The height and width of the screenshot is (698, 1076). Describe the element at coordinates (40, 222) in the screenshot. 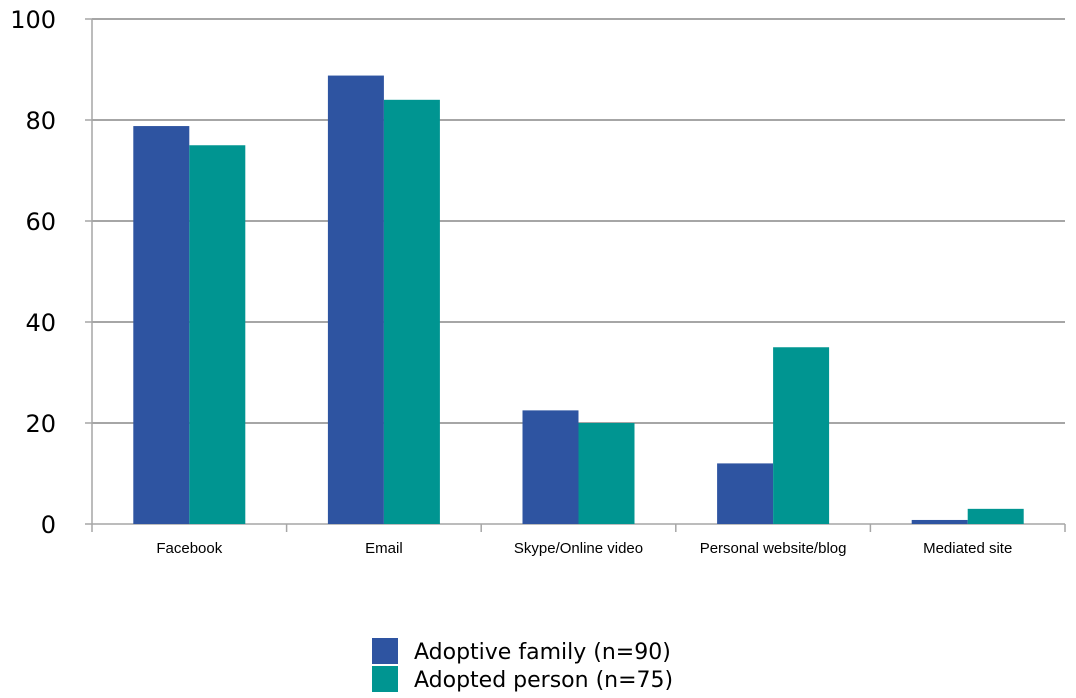

I see `y-tick-label: 60` at that location.